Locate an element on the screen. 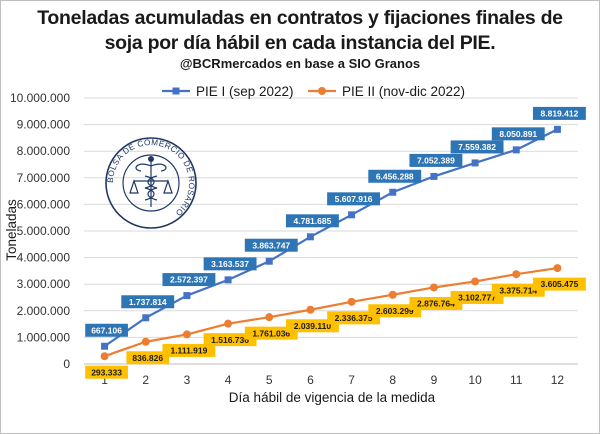 The height and width of the screenshot is (434, 600). x-tick-label: 6 is located at coordinates (310, 380).